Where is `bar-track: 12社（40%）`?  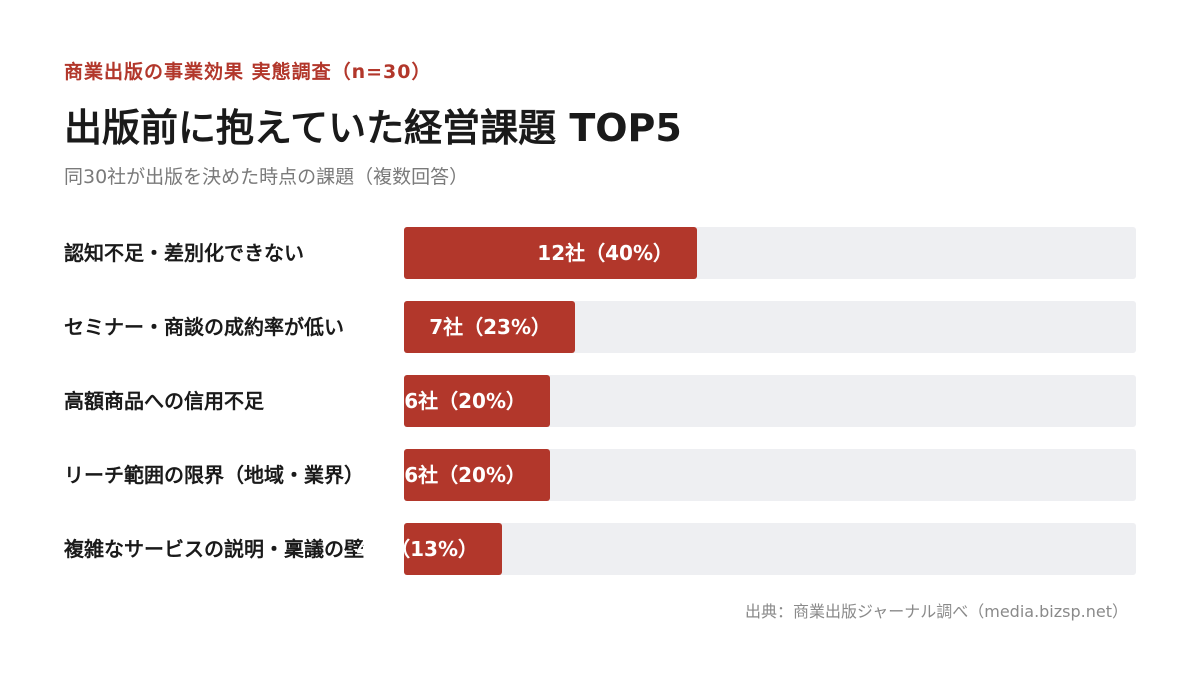 bar-track: 12社（40%） is located at coordinates (770, 253).